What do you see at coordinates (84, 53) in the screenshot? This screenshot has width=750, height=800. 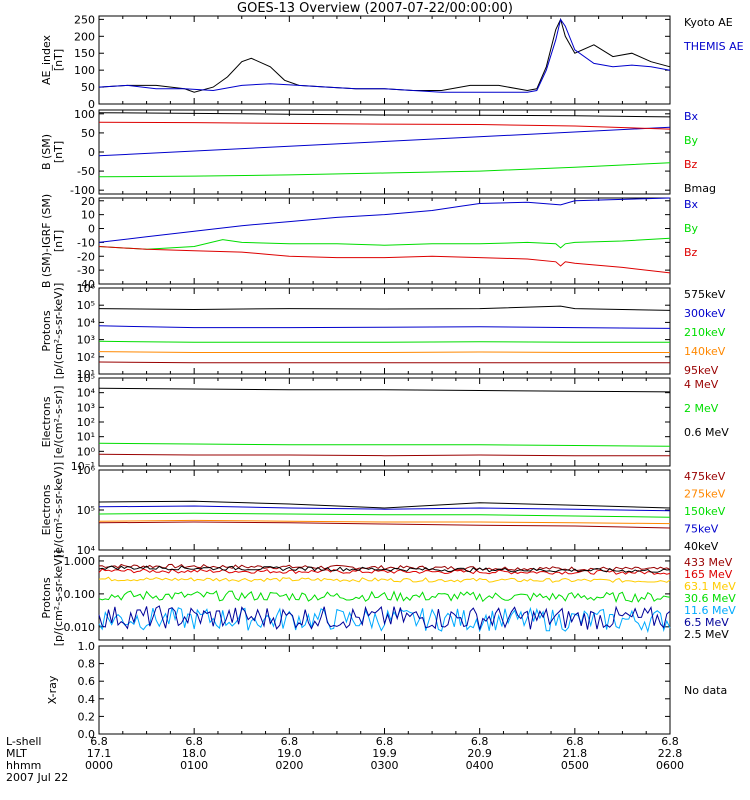 I see `y-tick-label: 150` at bounding box center [84, 53].